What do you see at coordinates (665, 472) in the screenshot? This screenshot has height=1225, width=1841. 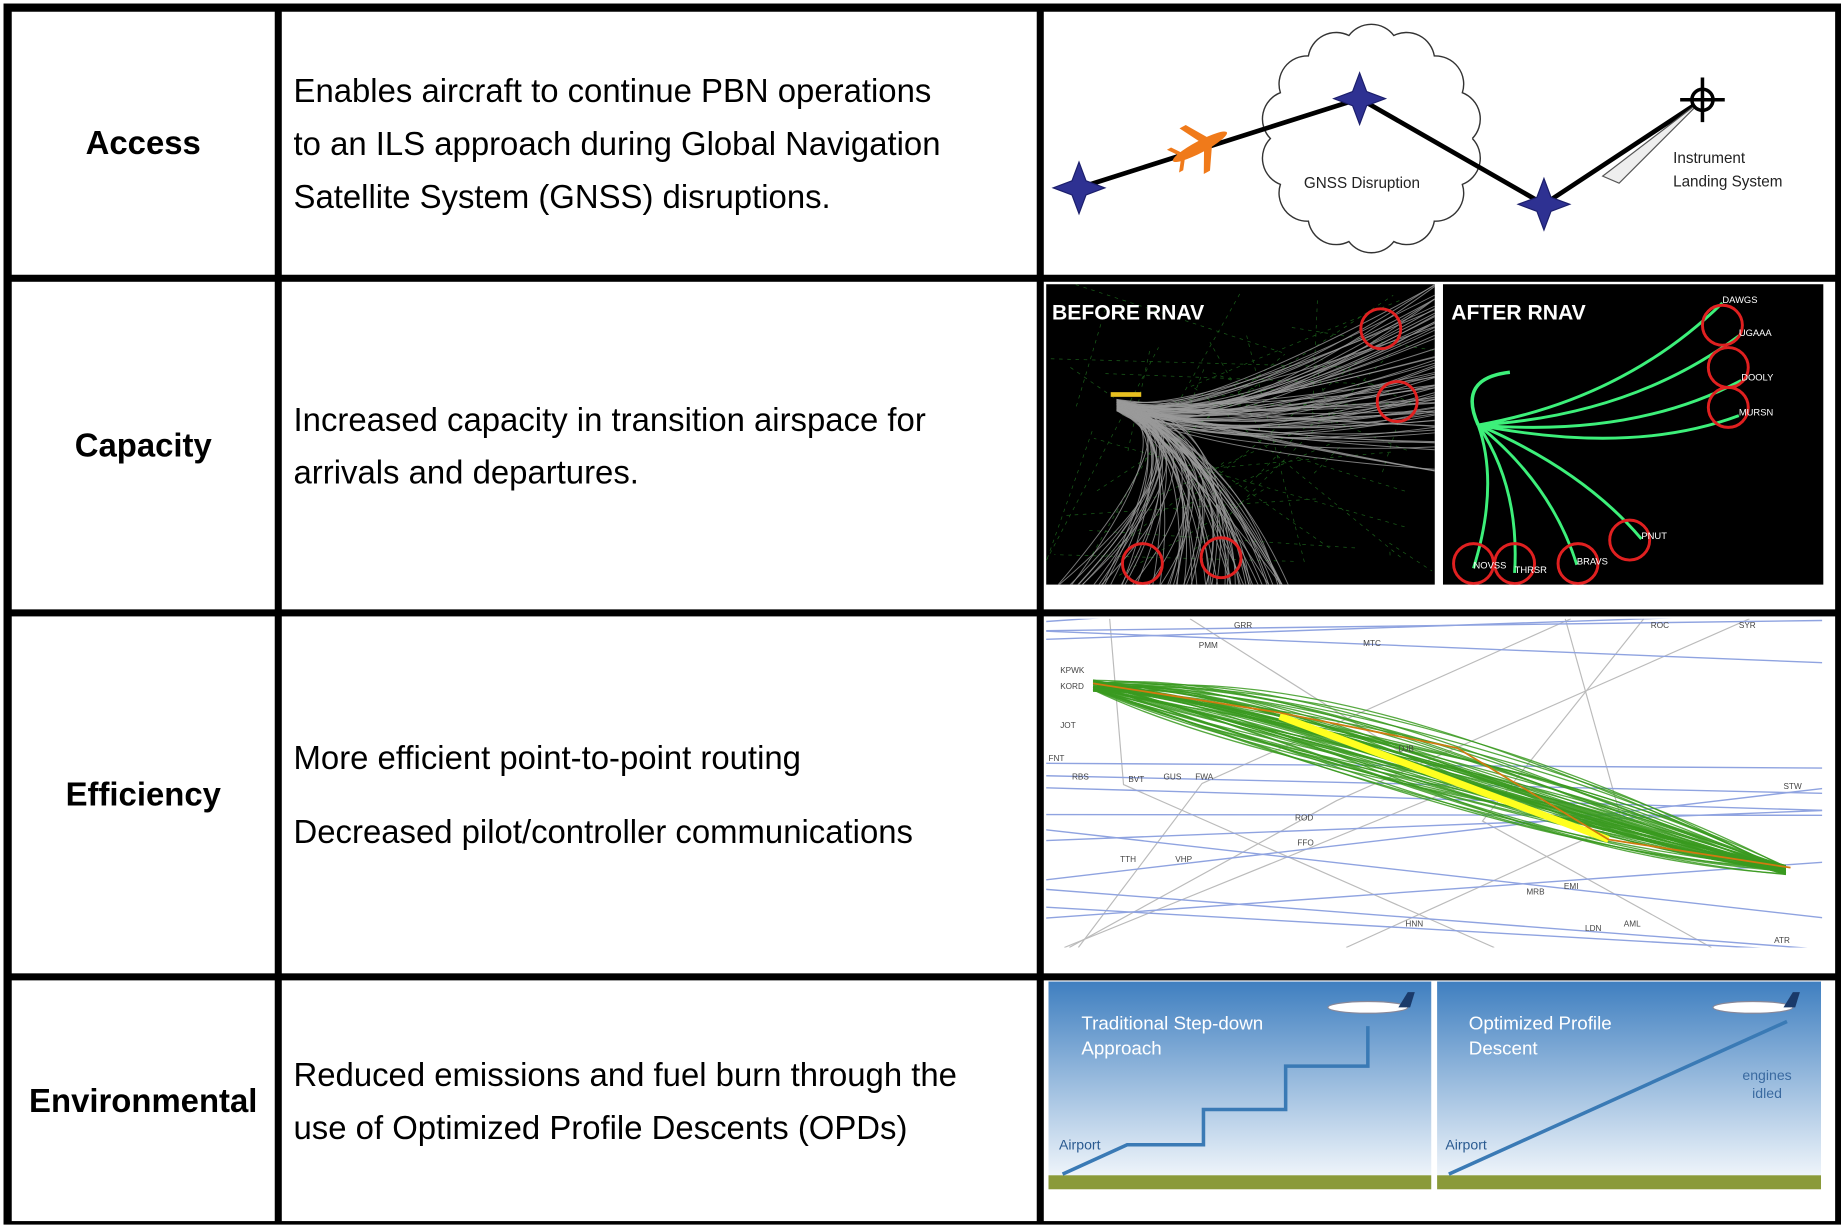 I see `description-line: arrivals and departures.` at bounding box center [665, 472].